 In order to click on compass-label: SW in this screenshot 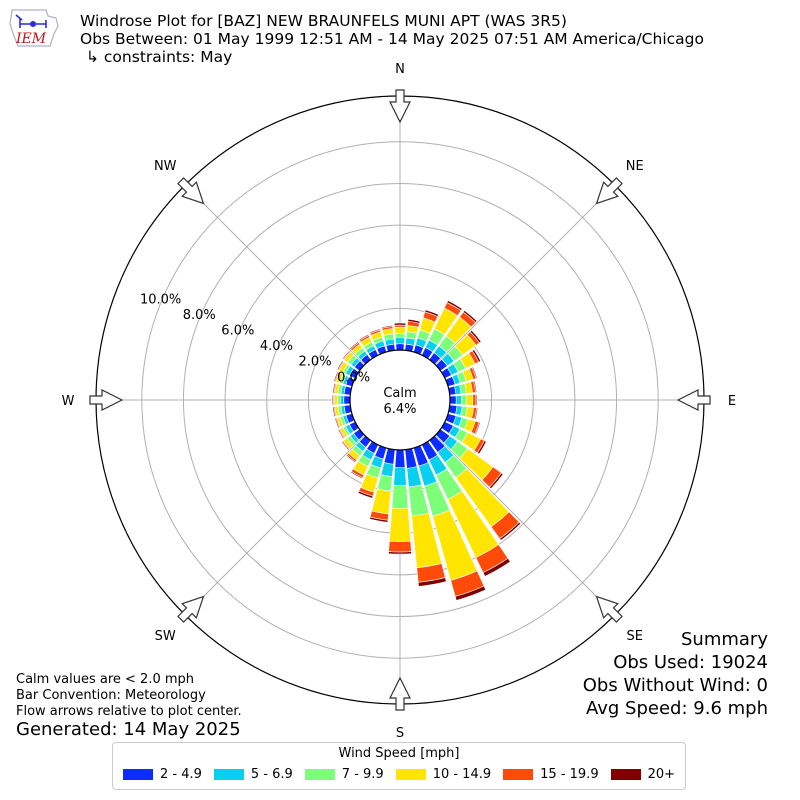, I will do `click(165, 636)`.